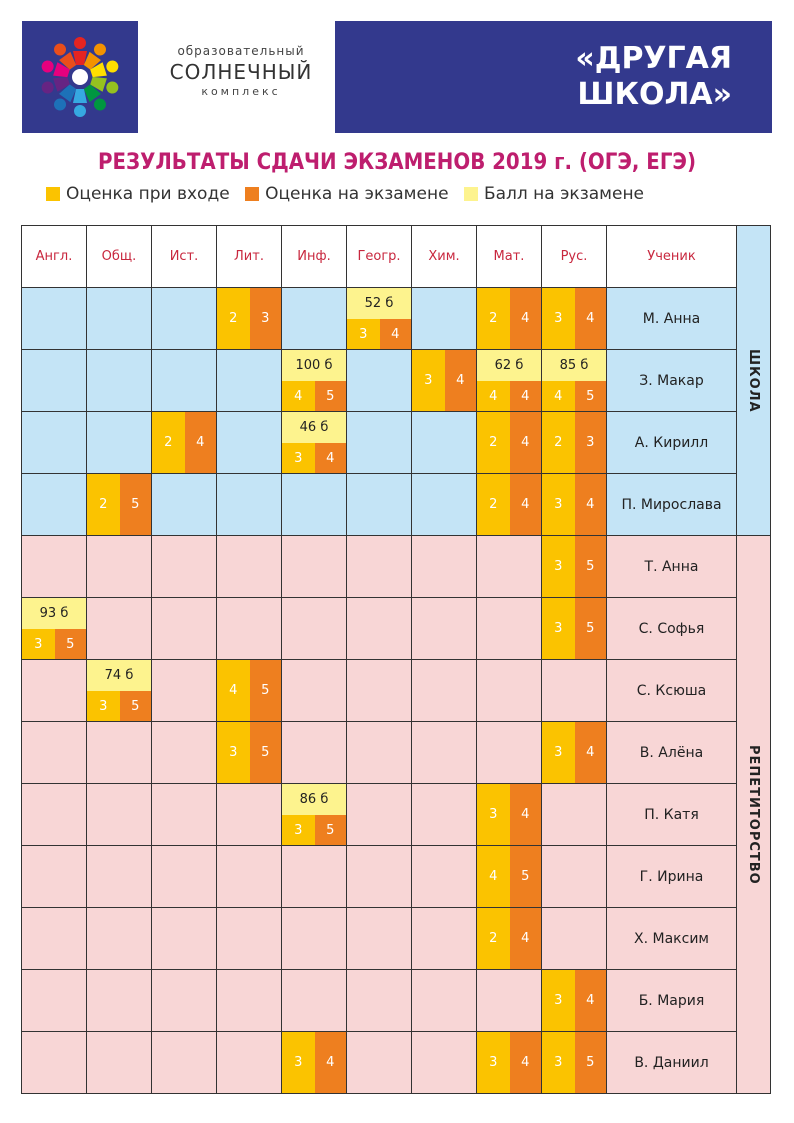  I want to click on legend-label-score: Балл на экзамене, so click(564, 194).